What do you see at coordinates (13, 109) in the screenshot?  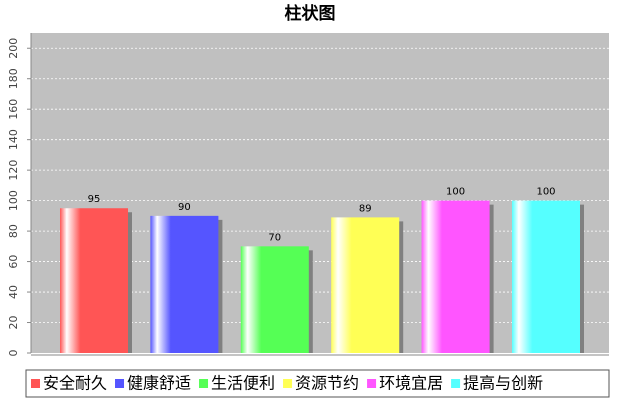 I see `y-tick-label: 160` at bounding box center [13, 109].